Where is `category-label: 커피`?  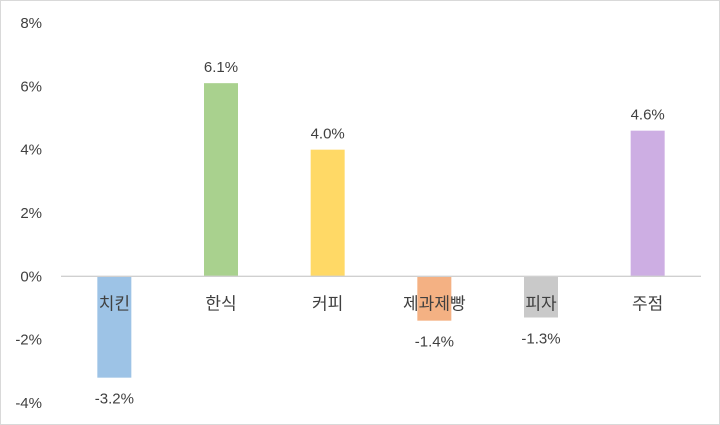 category-label: 커피 is located at coordinates (327, 304).